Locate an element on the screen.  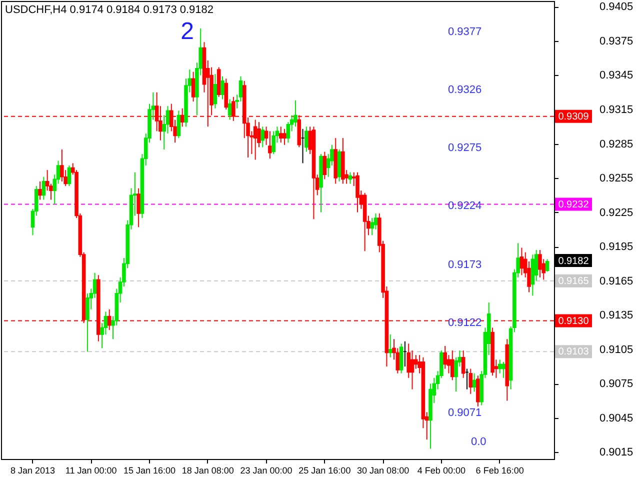
y-tick-label: 0.9105 is located at coordinates (617, 350).